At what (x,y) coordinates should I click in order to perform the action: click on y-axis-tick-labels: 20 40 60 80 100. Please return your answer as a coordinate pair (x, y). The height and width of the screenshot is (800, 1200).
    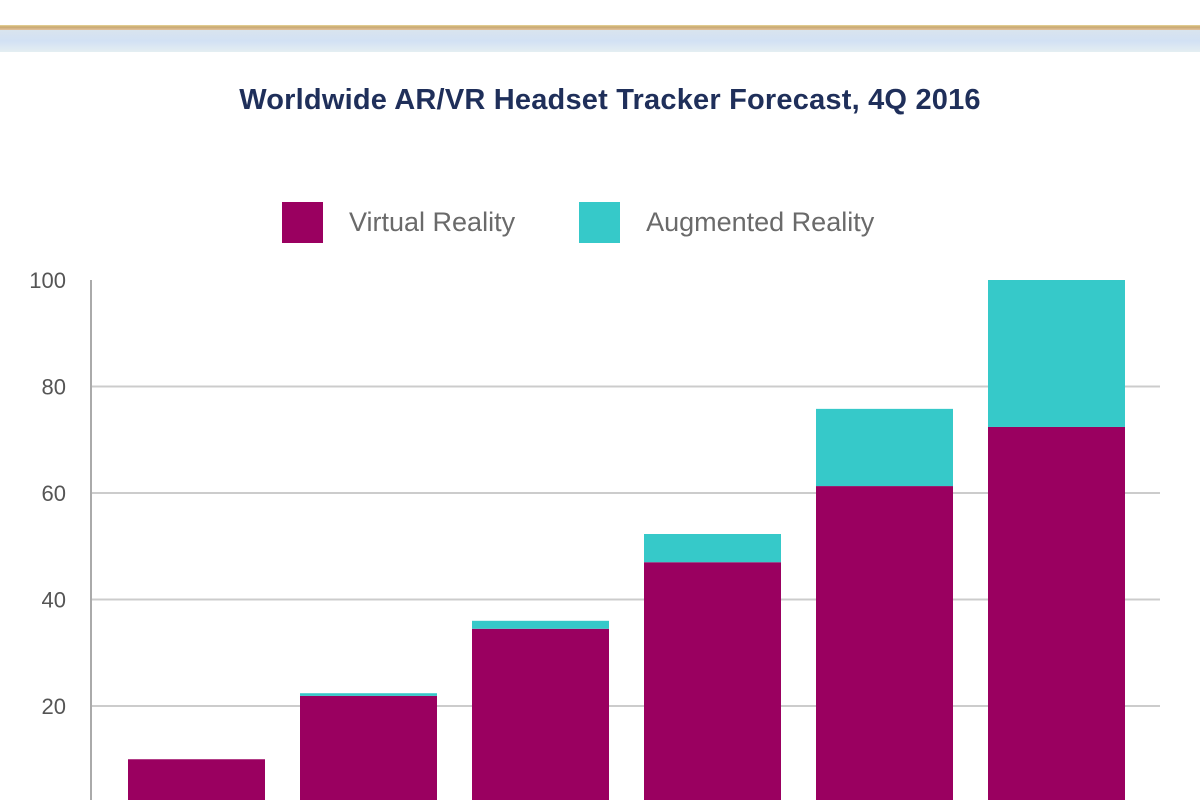
    Looking at the image, I should click on (47, 493).